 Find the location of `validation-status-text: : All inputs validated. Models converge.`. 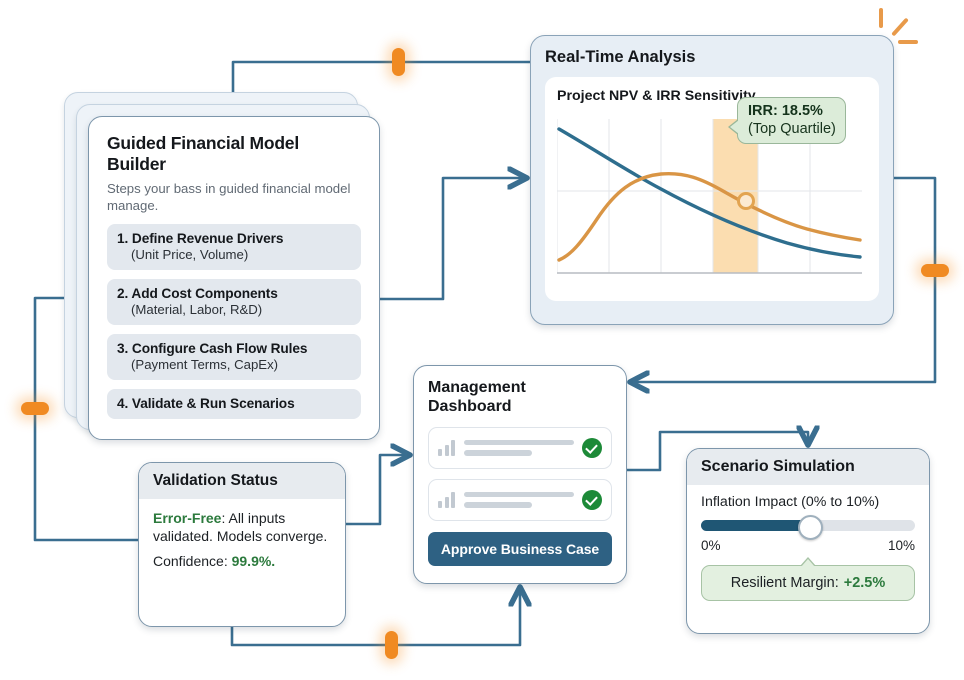

validation-status-text: : All inputs validated. Models converge. is located at coordinates (240, 527).